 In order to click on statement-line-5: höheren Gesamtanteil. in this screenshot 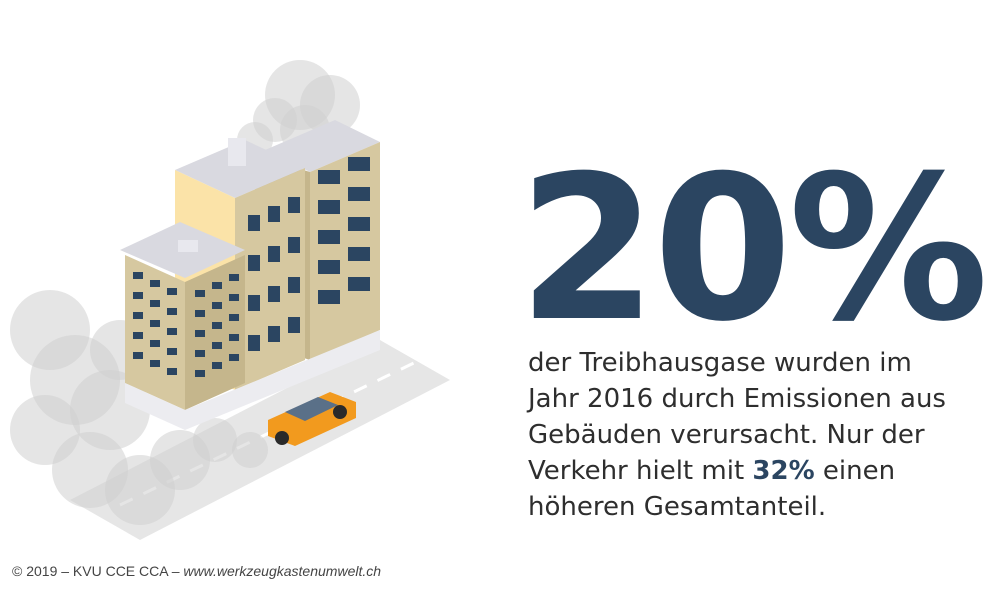, I will do `click(677, 507)`.